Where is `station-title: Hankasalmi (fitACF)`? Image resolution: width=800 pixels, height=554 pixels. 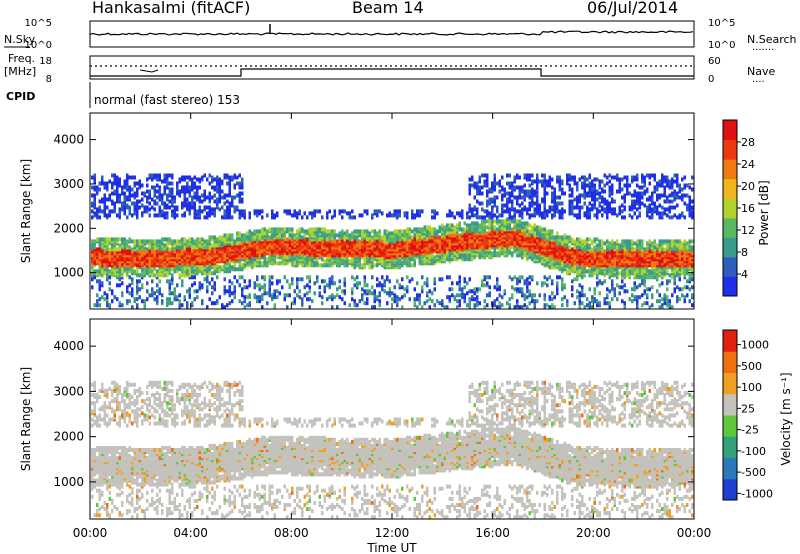 station-title: Hankasalmi (fitACF) is located at coordinates (171, 8).